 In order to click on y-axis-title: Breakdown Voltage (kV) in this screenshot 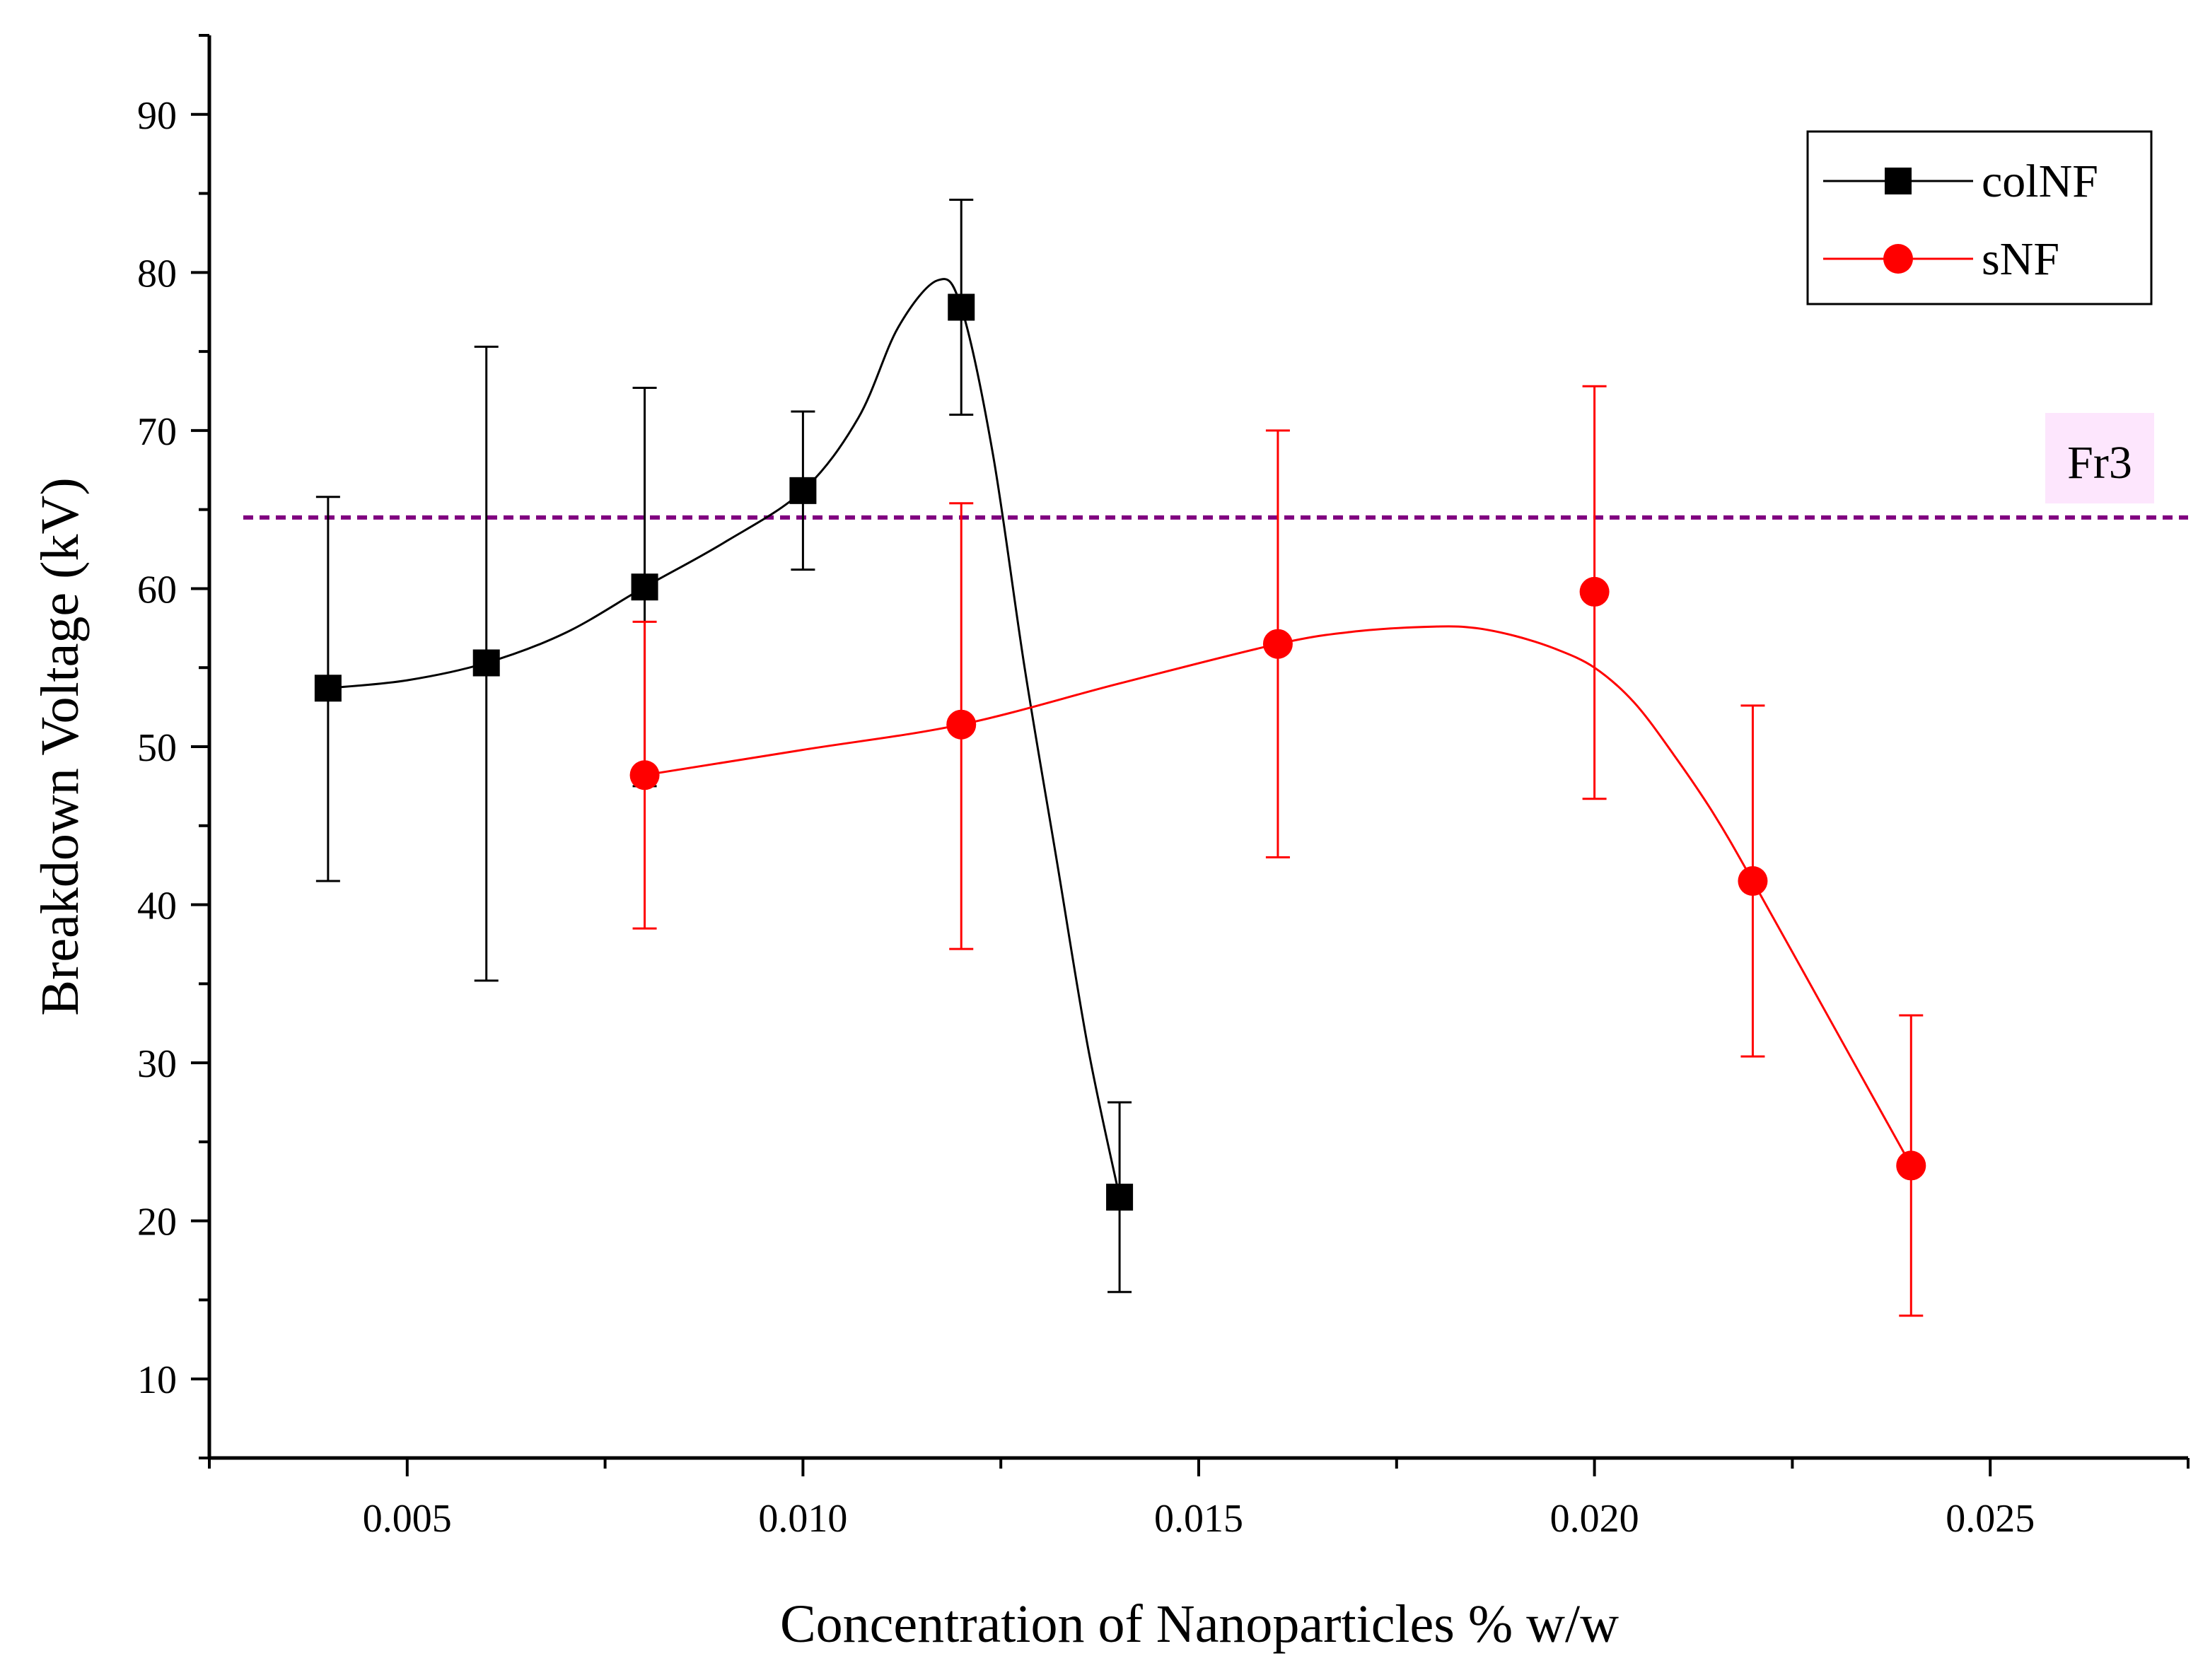, I will do `click(60, 746)`.